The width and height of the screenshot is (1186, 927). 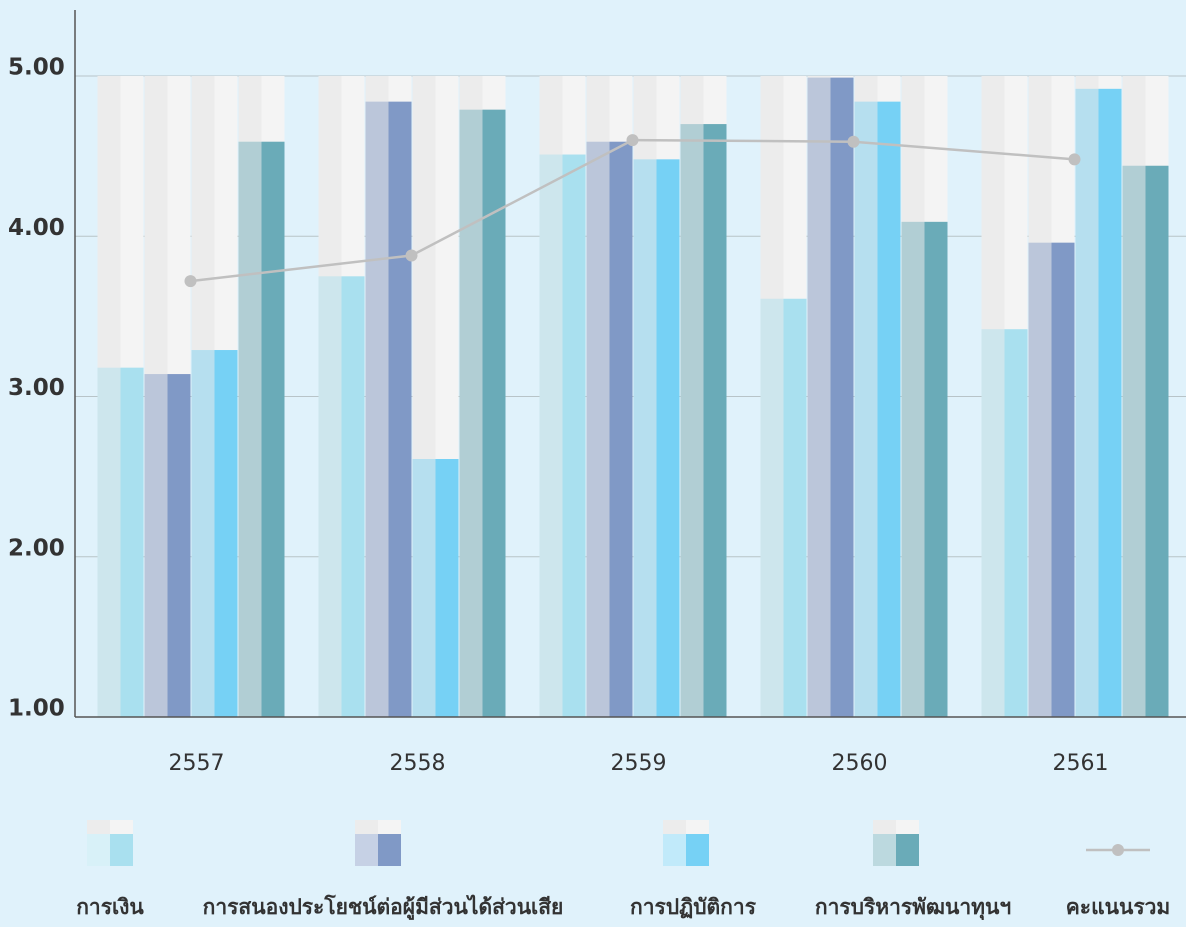 I want to click on y-tick-label: 3.00, so click(x=36, y=388).